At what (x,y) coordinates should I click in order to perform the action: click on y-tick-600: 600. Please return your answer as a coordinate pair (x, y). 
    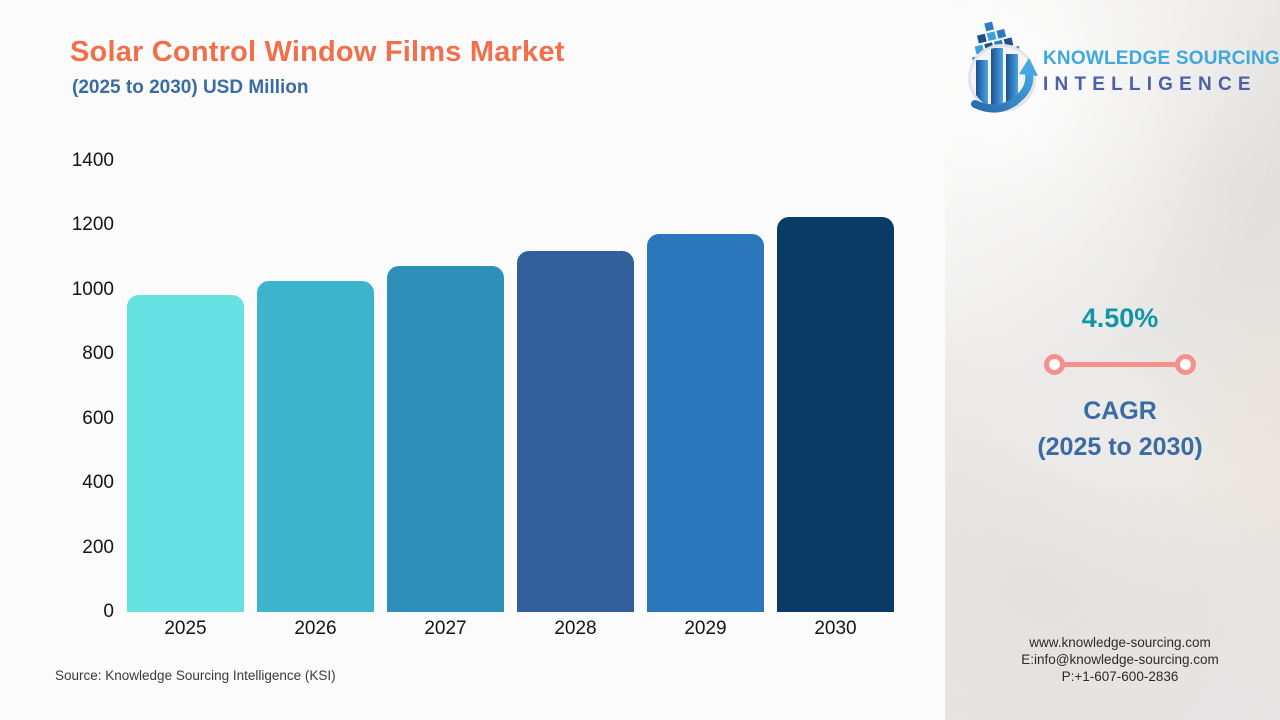
    Looking at the image, I should click on (98, 418).